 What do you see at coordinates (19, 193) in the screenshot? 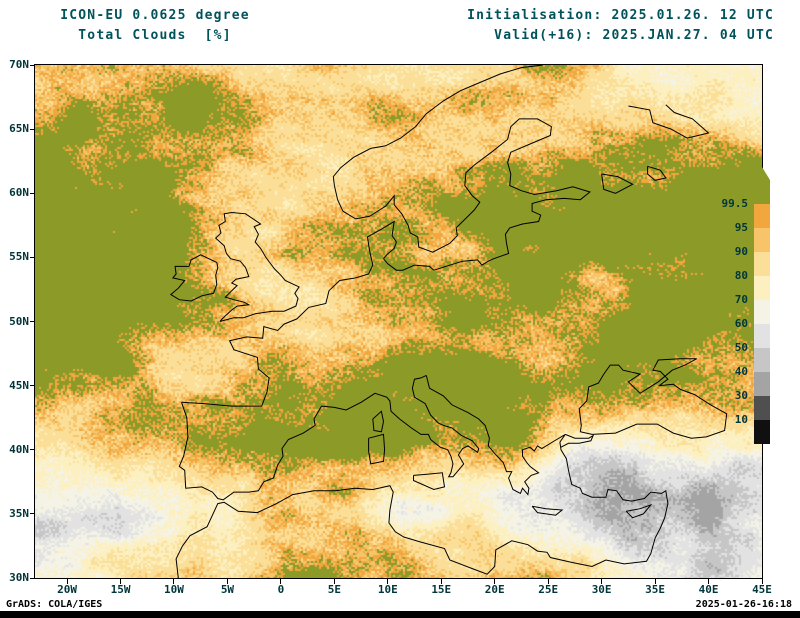
I see `lat-tick-label: 60N` at bounding box center [19, 193].